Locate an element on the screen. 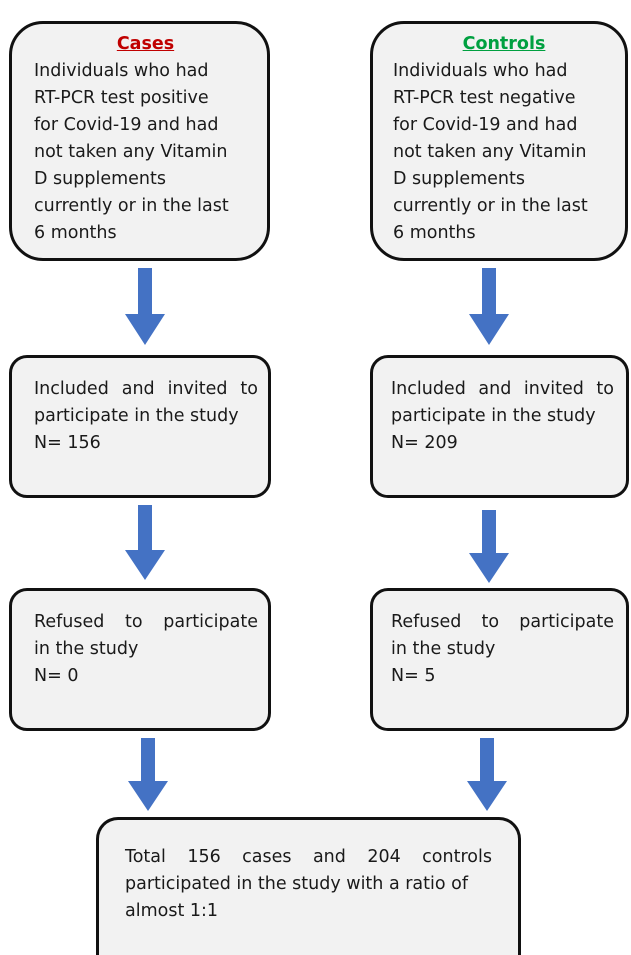  total-line: Total 156 cases and 204 controls is located at coordinates (308, 857).